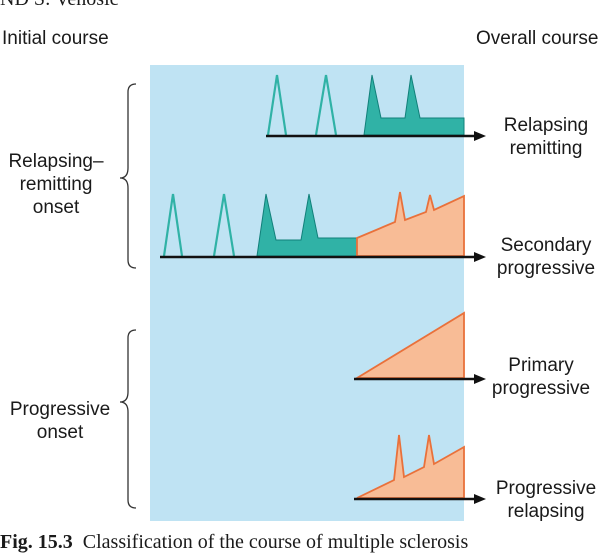 Image resolution: width=616 pixels, height=554 pixels. I want to click on progressive-relapsing-label: Progressive relapsing, so click(546, 500).